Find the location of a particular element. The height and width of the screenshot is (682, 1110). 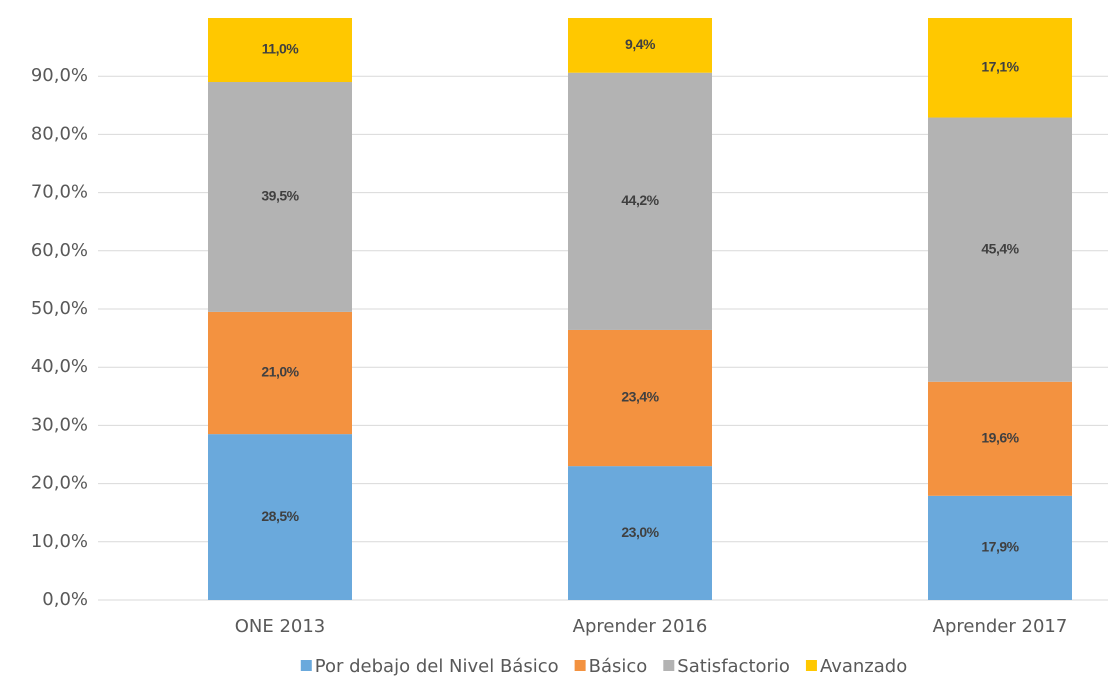

x-tick-label: Aprender 2017 is located at coordinates (1000, 626).